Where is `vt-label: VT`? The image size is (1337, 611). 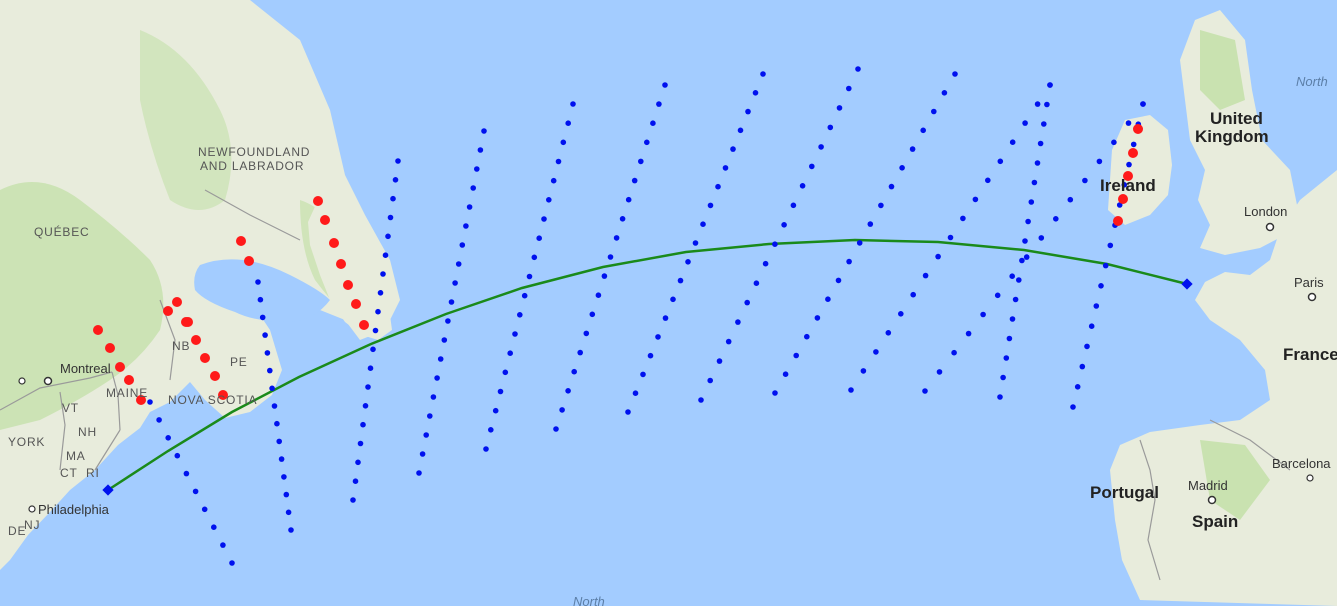 vt-label: VT is located at coordinates (70, 408).